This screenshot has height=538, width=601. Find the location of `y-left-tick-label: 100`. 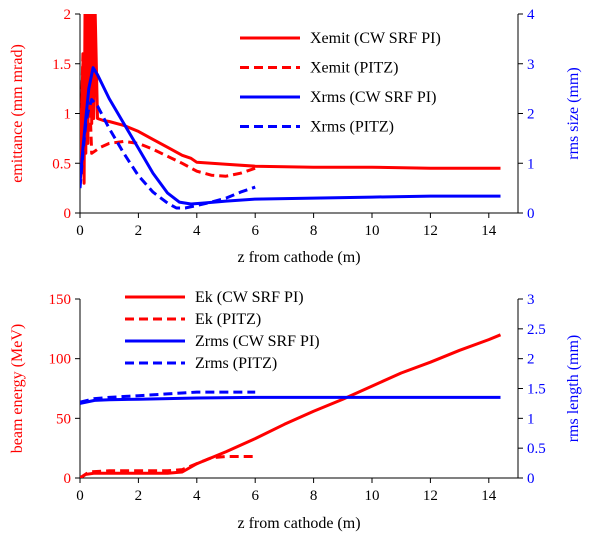

y-left-tick-label: 100 is located at coordinates (60, 360).